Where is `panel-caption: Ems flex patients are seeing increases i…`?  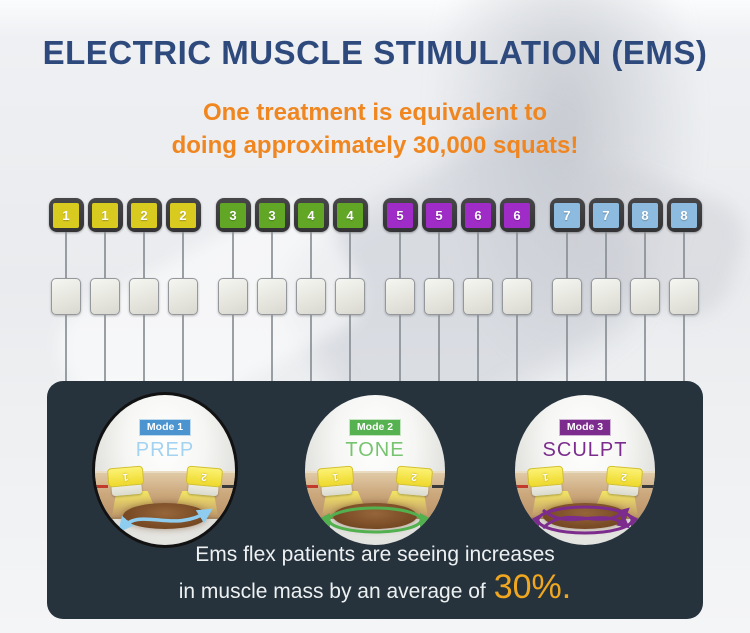
panel-caption: Ems flex patients are seeing increases i… is located at coordinates (375, 576).